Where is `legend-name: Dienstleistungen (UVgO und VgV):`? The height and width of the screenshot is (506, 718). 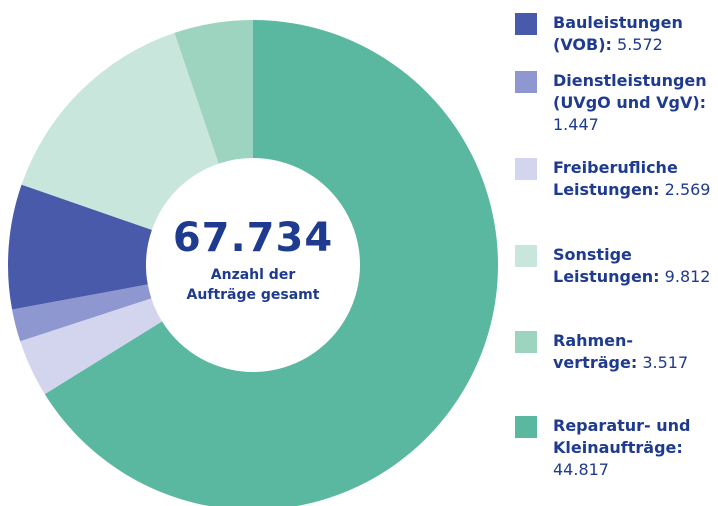 legend-name: Dienstleistungen (UVgO und VgV): is located at coordinates (630, 91).